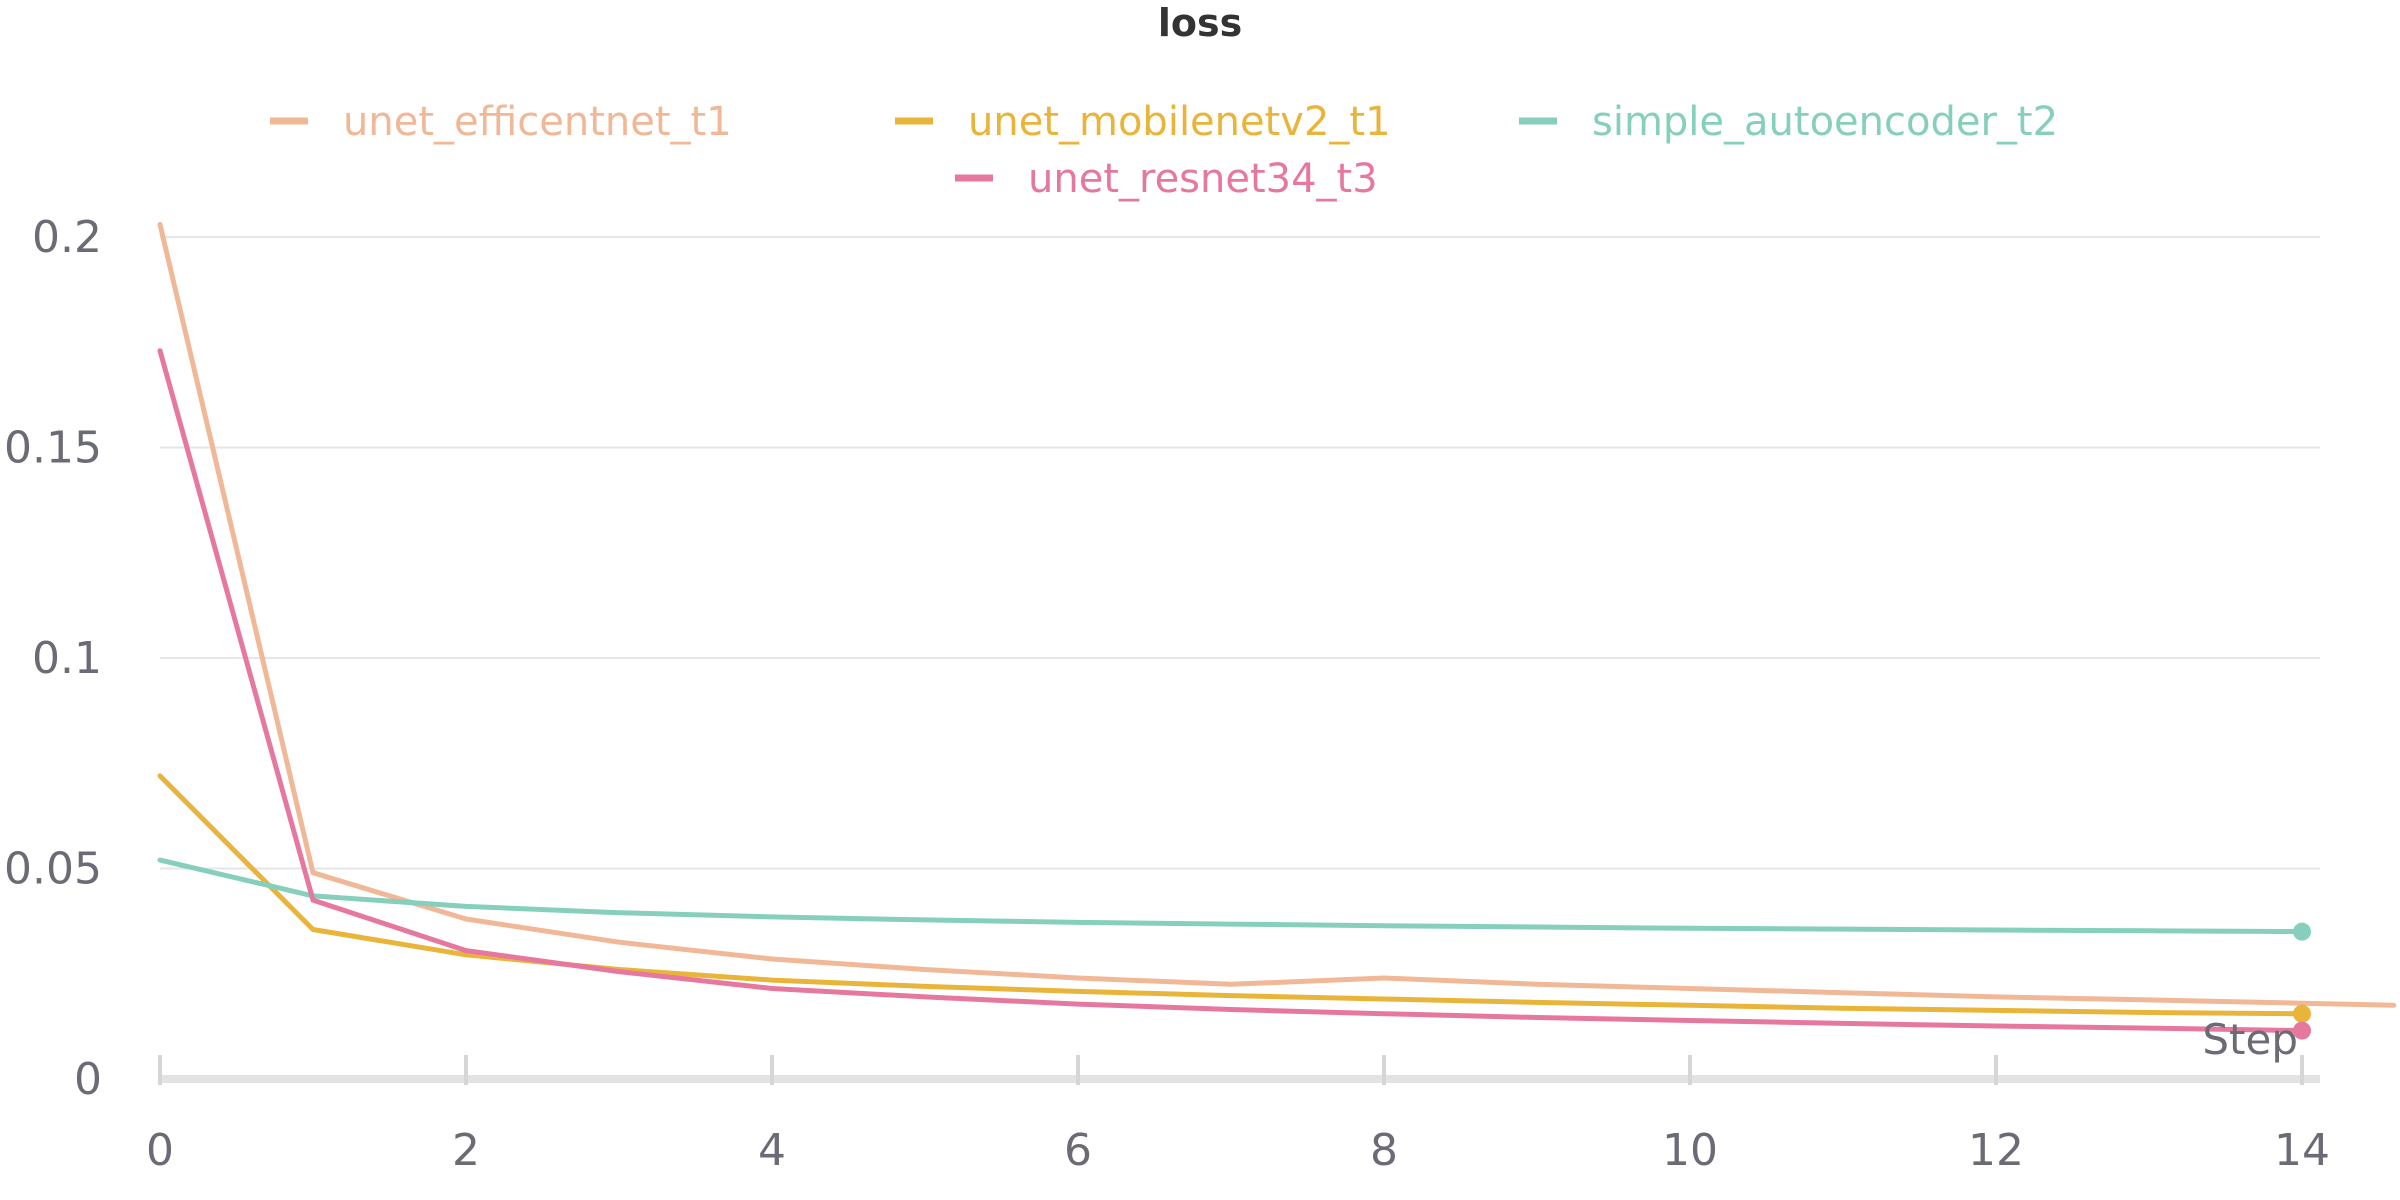  I want to click on x-tick-label: 12, so click(1996, 1150).